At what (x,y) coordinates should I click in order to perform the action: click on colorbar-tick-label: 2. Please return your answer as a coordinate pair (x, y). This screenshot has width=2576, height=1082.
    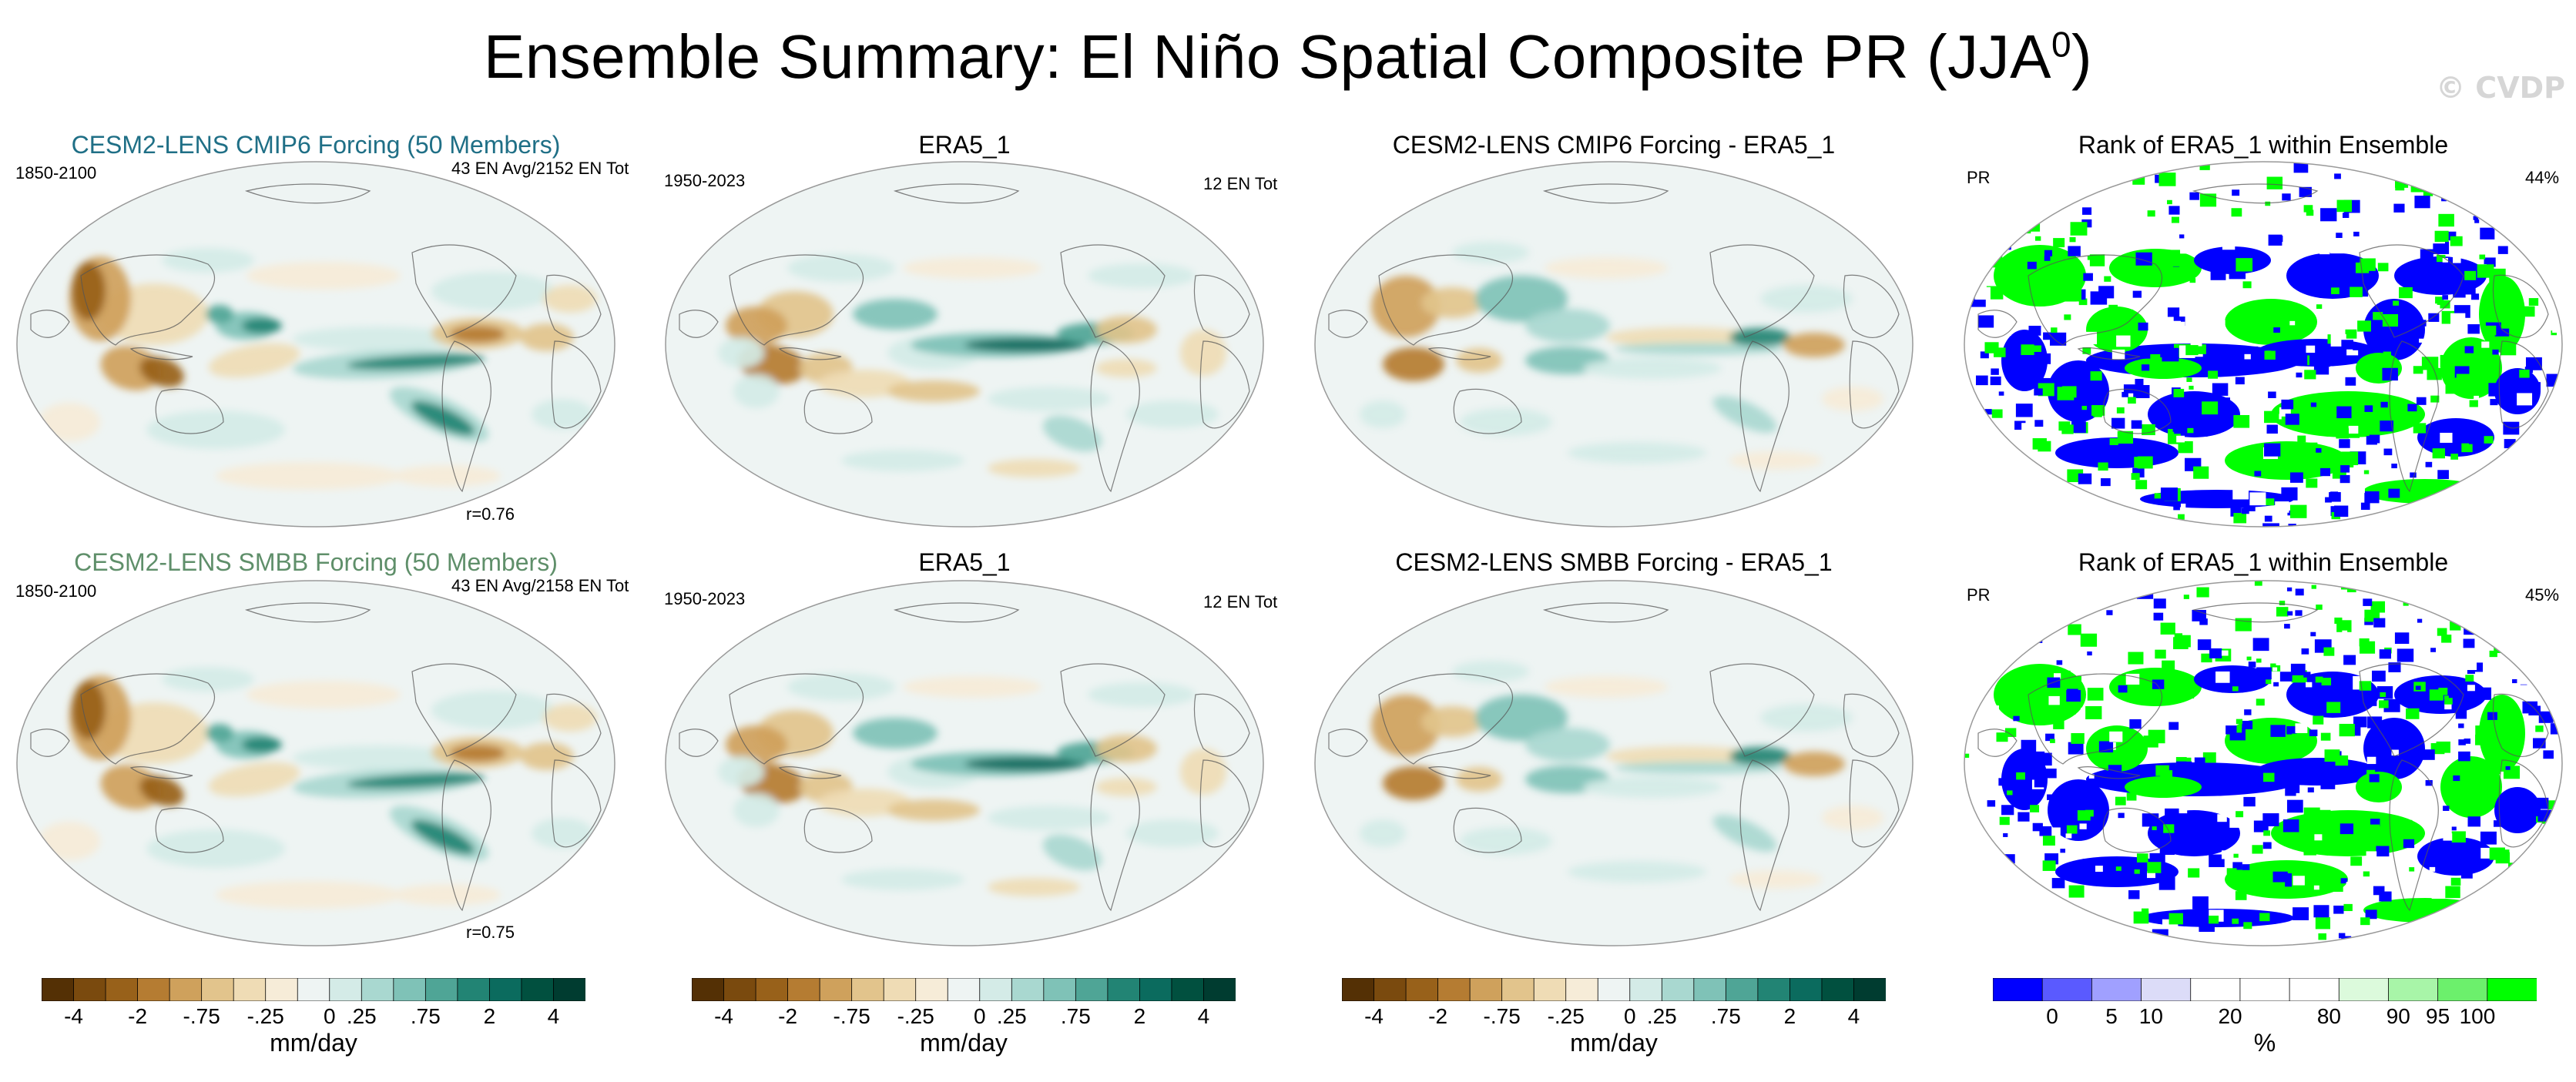
    Looking at the image, I should click on (489, 1016).